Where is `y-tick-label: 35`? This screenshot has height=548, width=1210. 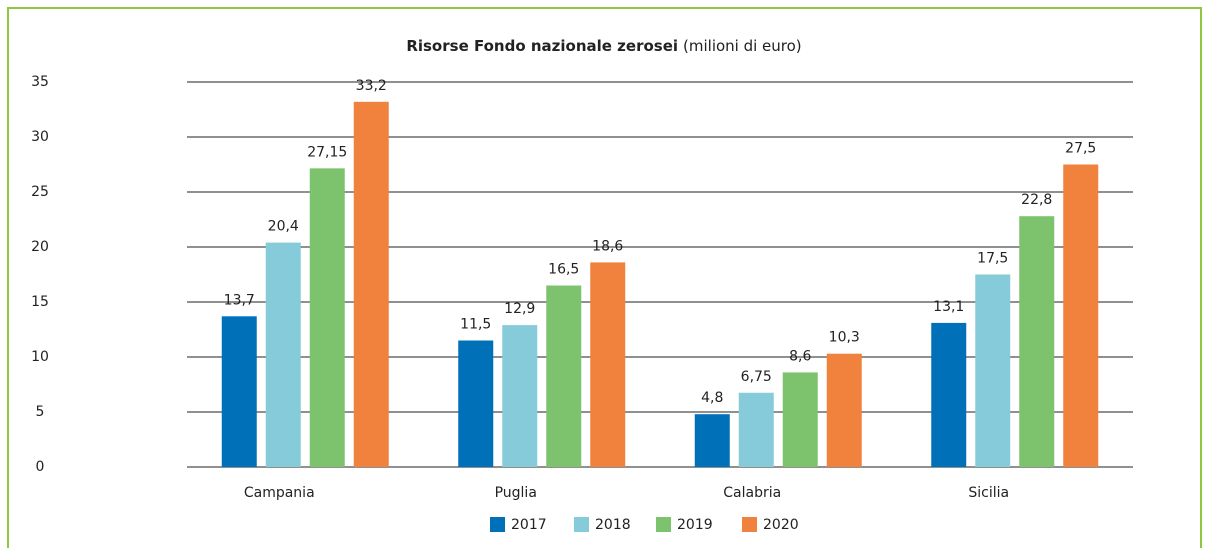 y-tick-label: 35 is located at coordinates (40, 82).